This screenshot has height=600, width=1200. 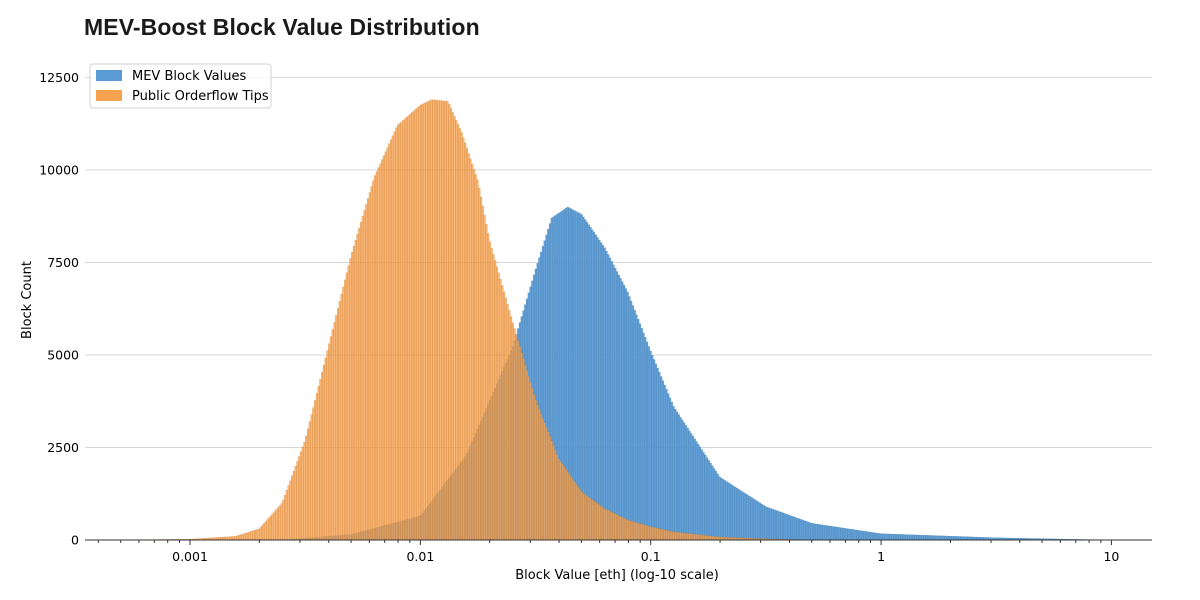 I want to click on legend: MEV Block Values Public Orderflow Tips, so click(x=180, y=86).